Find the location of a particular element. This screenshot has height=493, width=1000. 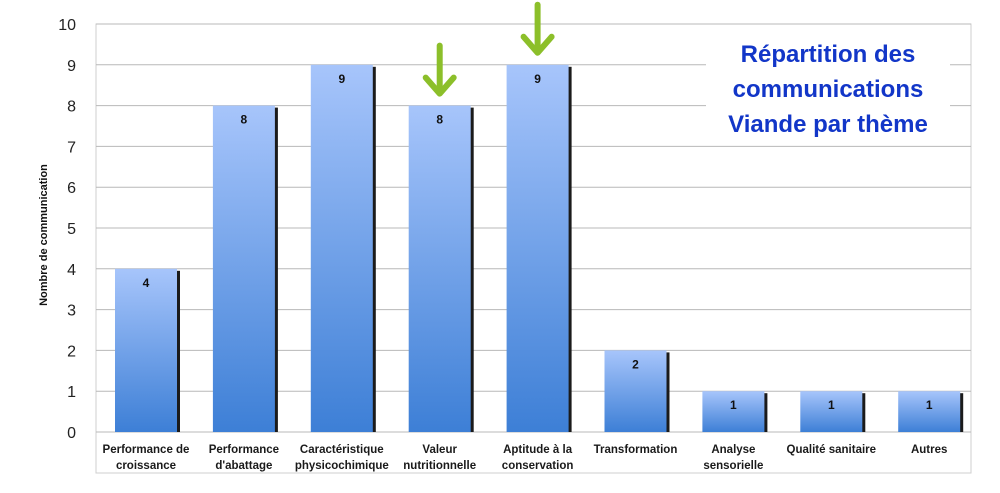

y-tick-label: 2 is located at coordinates (71, 351).